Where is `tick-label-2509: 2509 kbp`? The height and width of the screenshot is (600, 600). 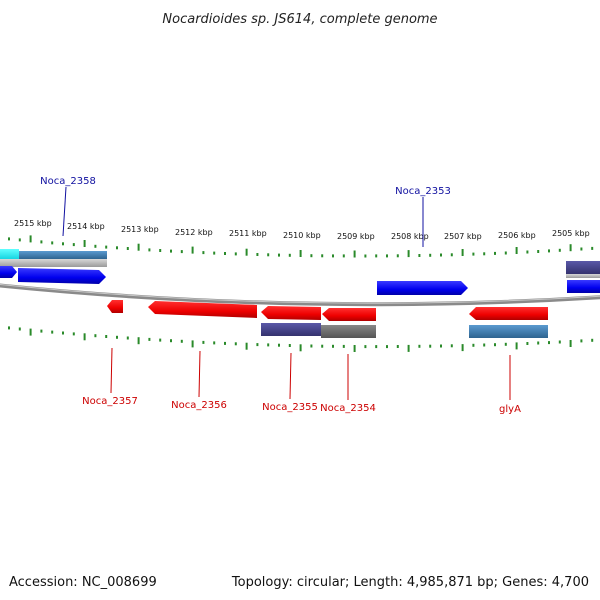
tick-label-2509: 2509 kbp is located at coordinates (356, 236).